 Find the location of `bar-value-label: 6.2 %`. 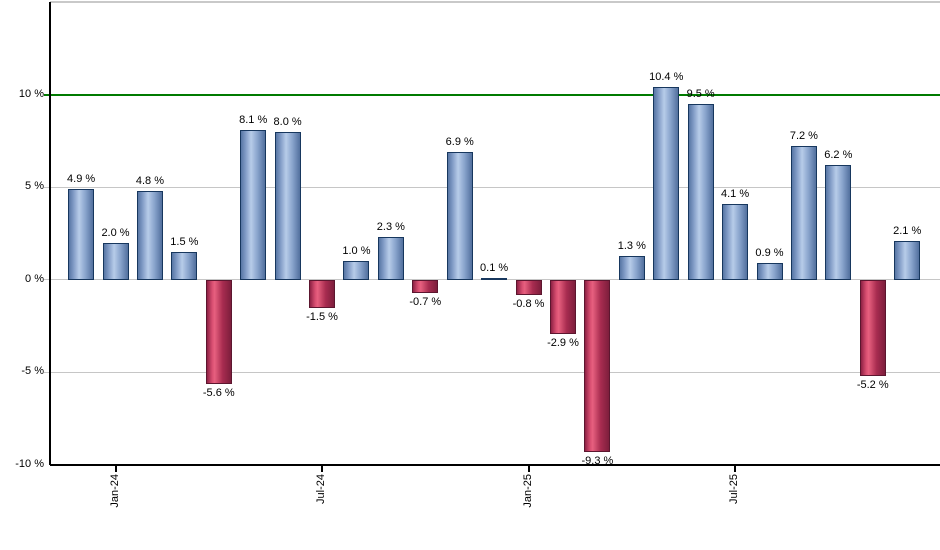

bar-value-label: 6.2 % is located at coordinates (838, 154).